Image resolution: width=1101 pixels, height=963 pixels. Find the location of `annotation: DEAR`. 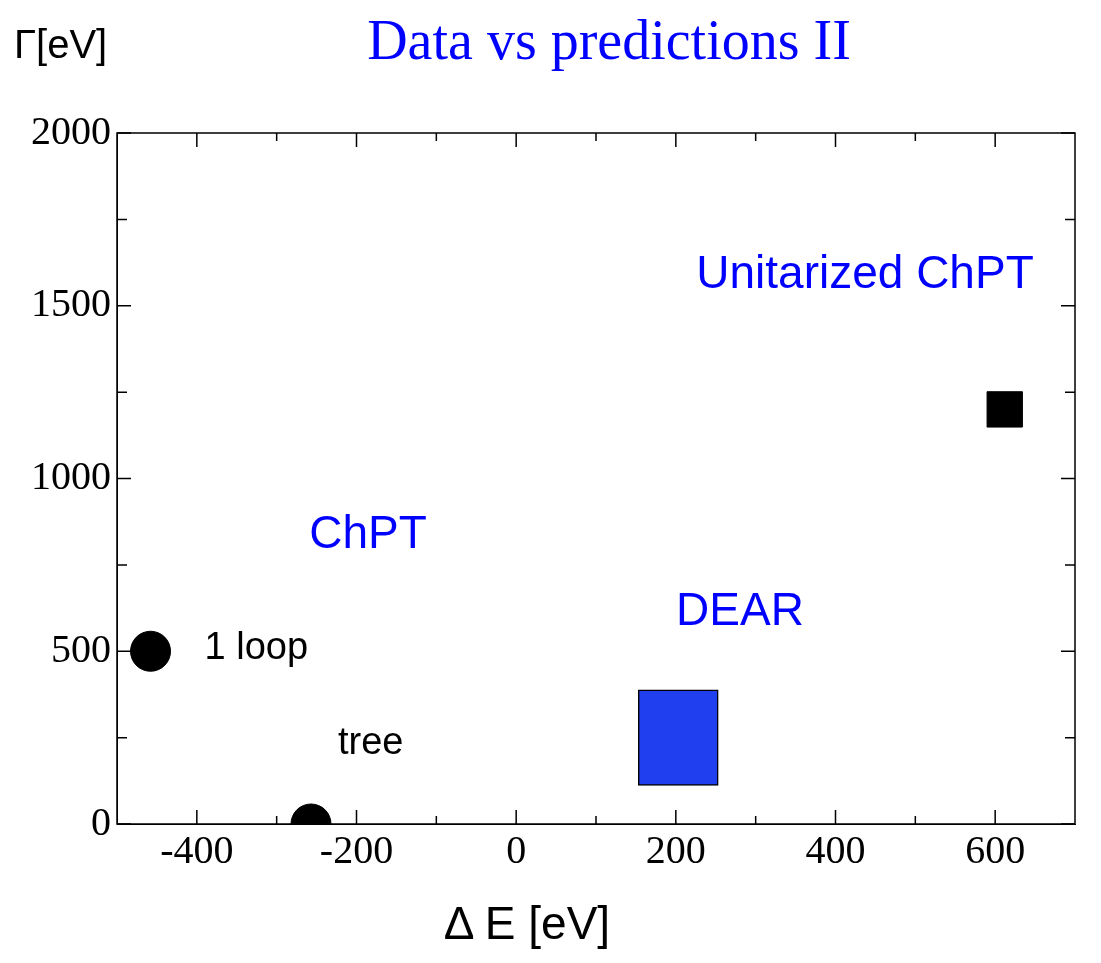

annotation: DEAR is located at coordinates (740, 608).